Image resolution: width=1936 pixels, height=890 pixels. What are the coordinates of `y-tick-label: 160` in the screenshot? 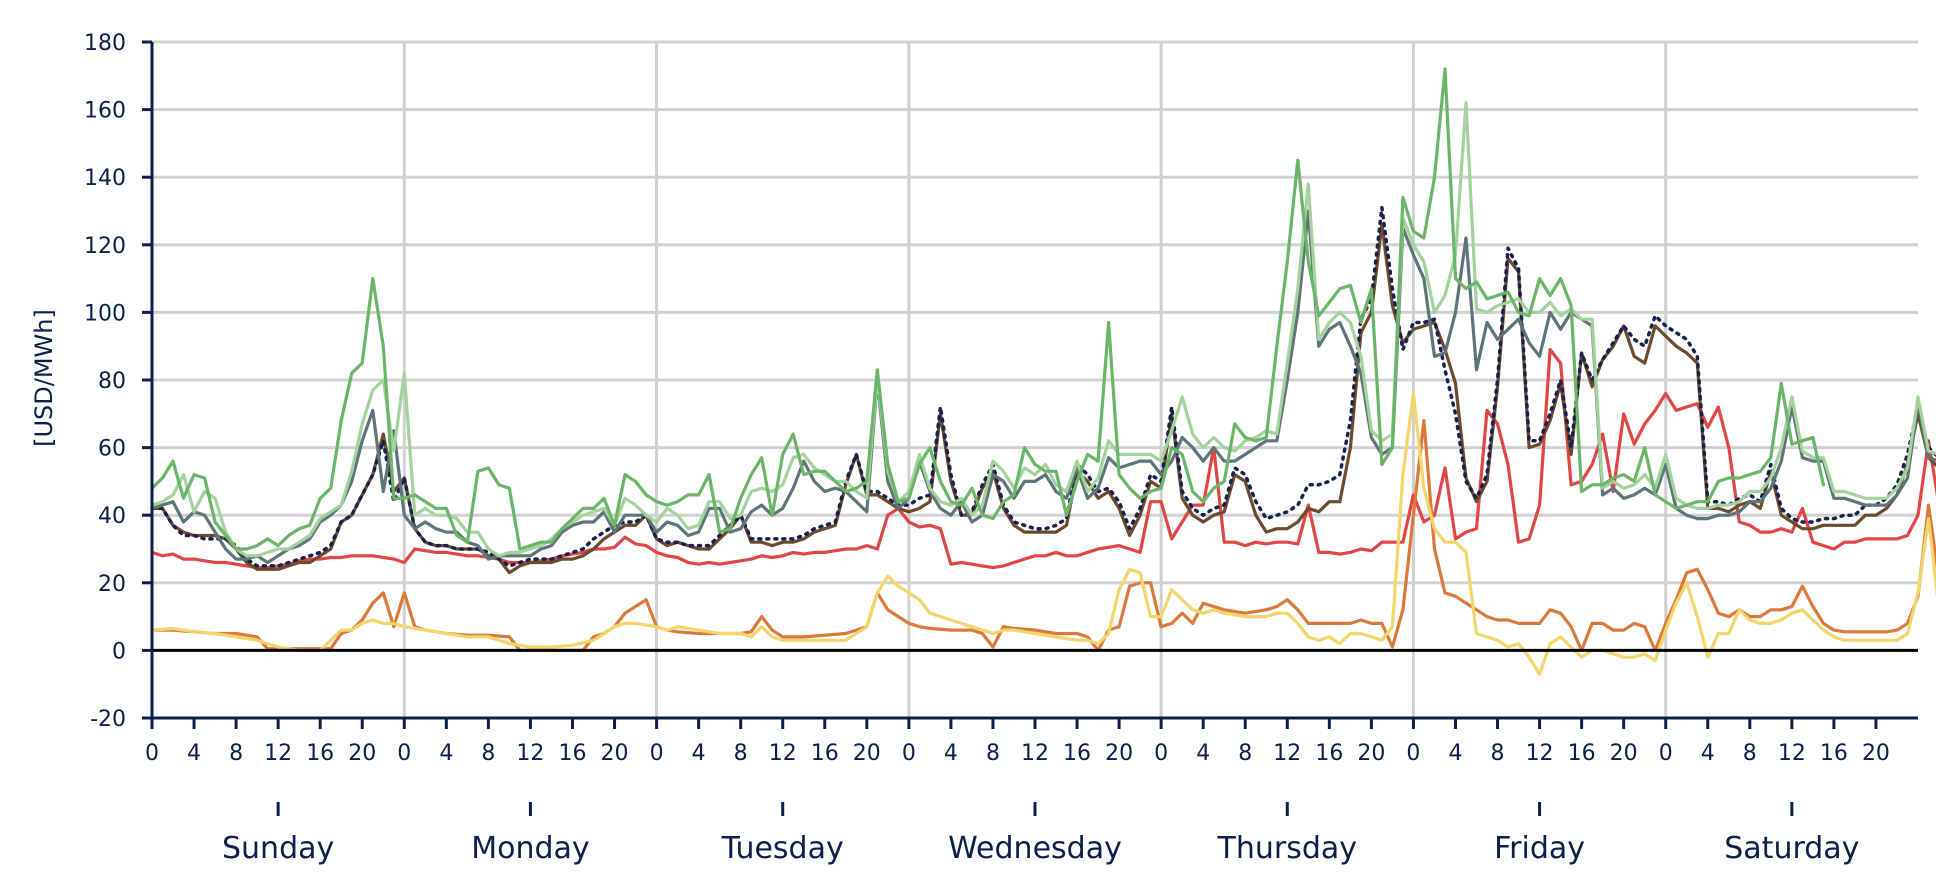 It's located at (105, 111).